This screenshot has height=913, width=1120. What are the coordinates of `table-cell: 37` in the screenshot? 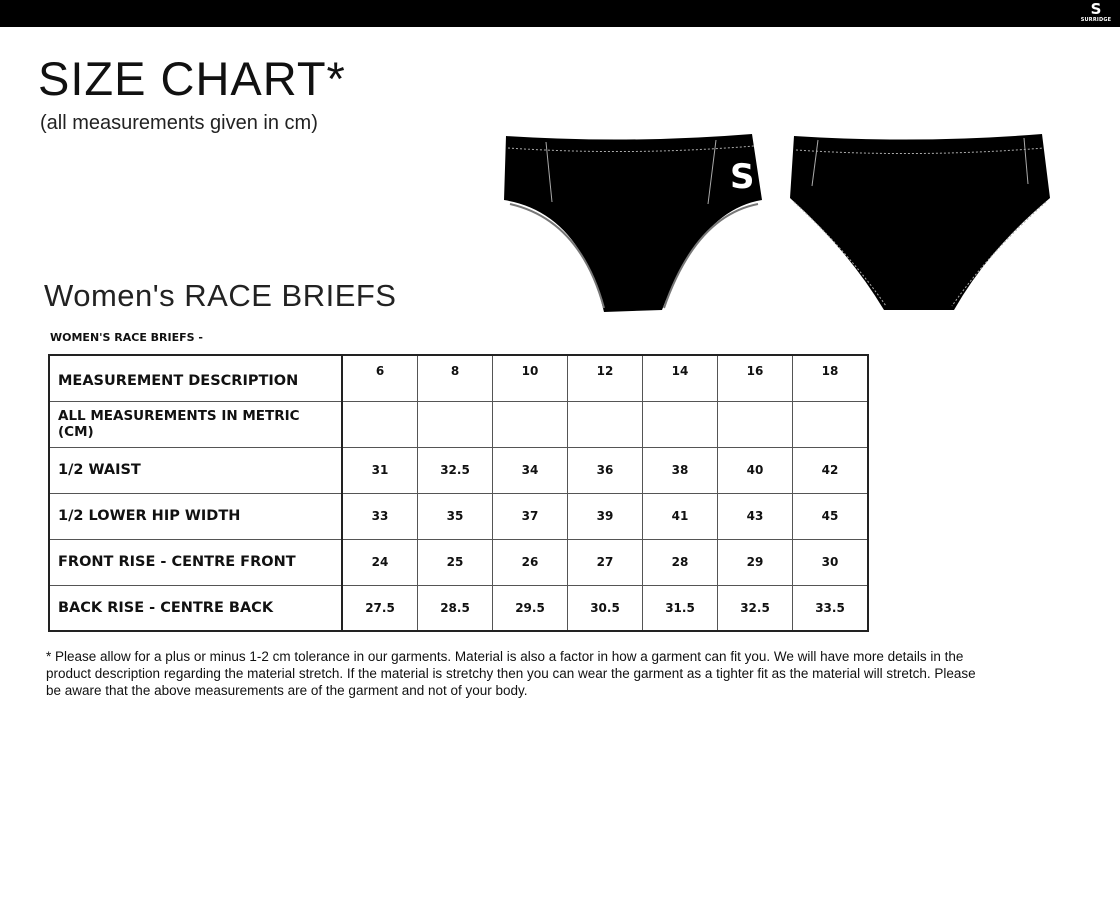 It's located at (530, 516).